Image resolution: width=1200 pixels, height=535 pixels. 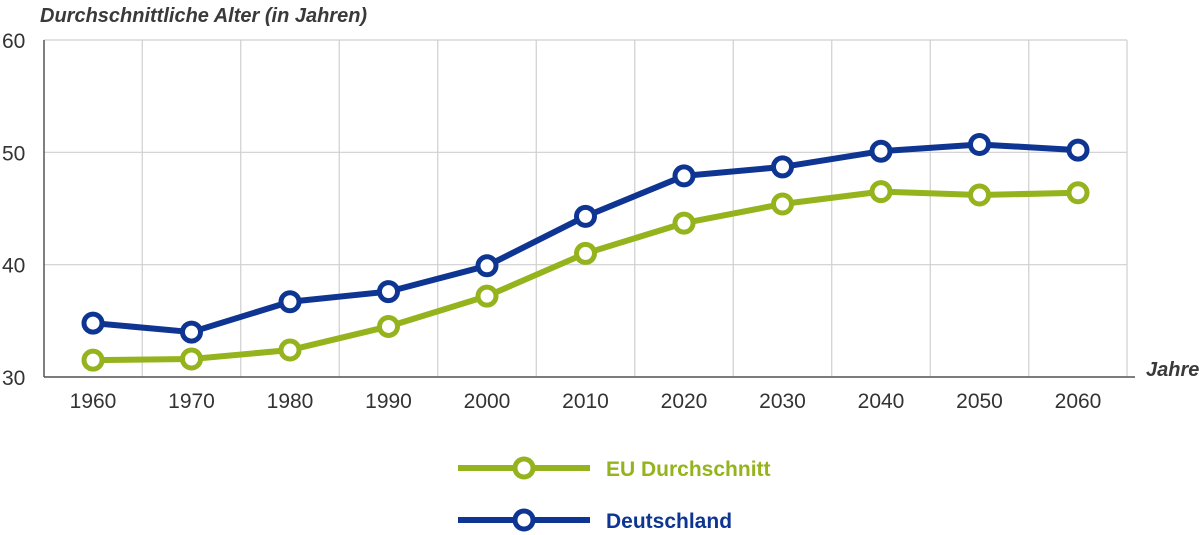 I want to click on x-tick-label: 2040, so click(x=881, y=401).